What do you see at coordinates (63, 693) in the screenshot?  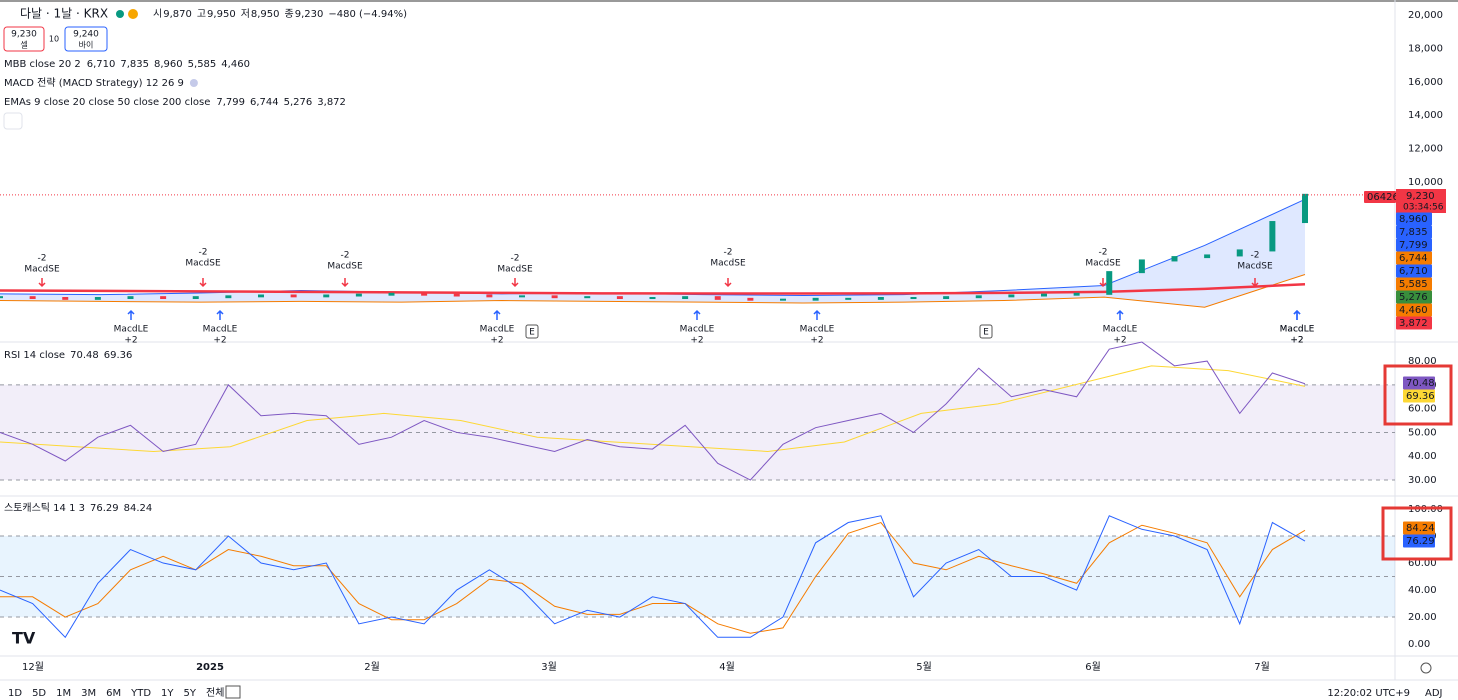 I see `range-button: 1M` at bounding box center [63, 693].